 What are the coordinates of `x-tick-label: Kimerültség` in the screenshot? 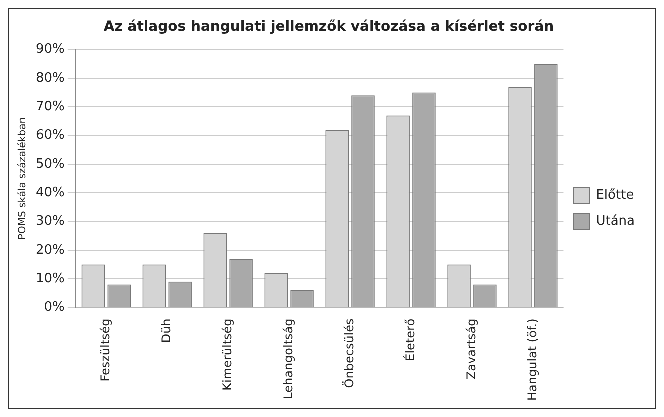 It's located at (227, 354).